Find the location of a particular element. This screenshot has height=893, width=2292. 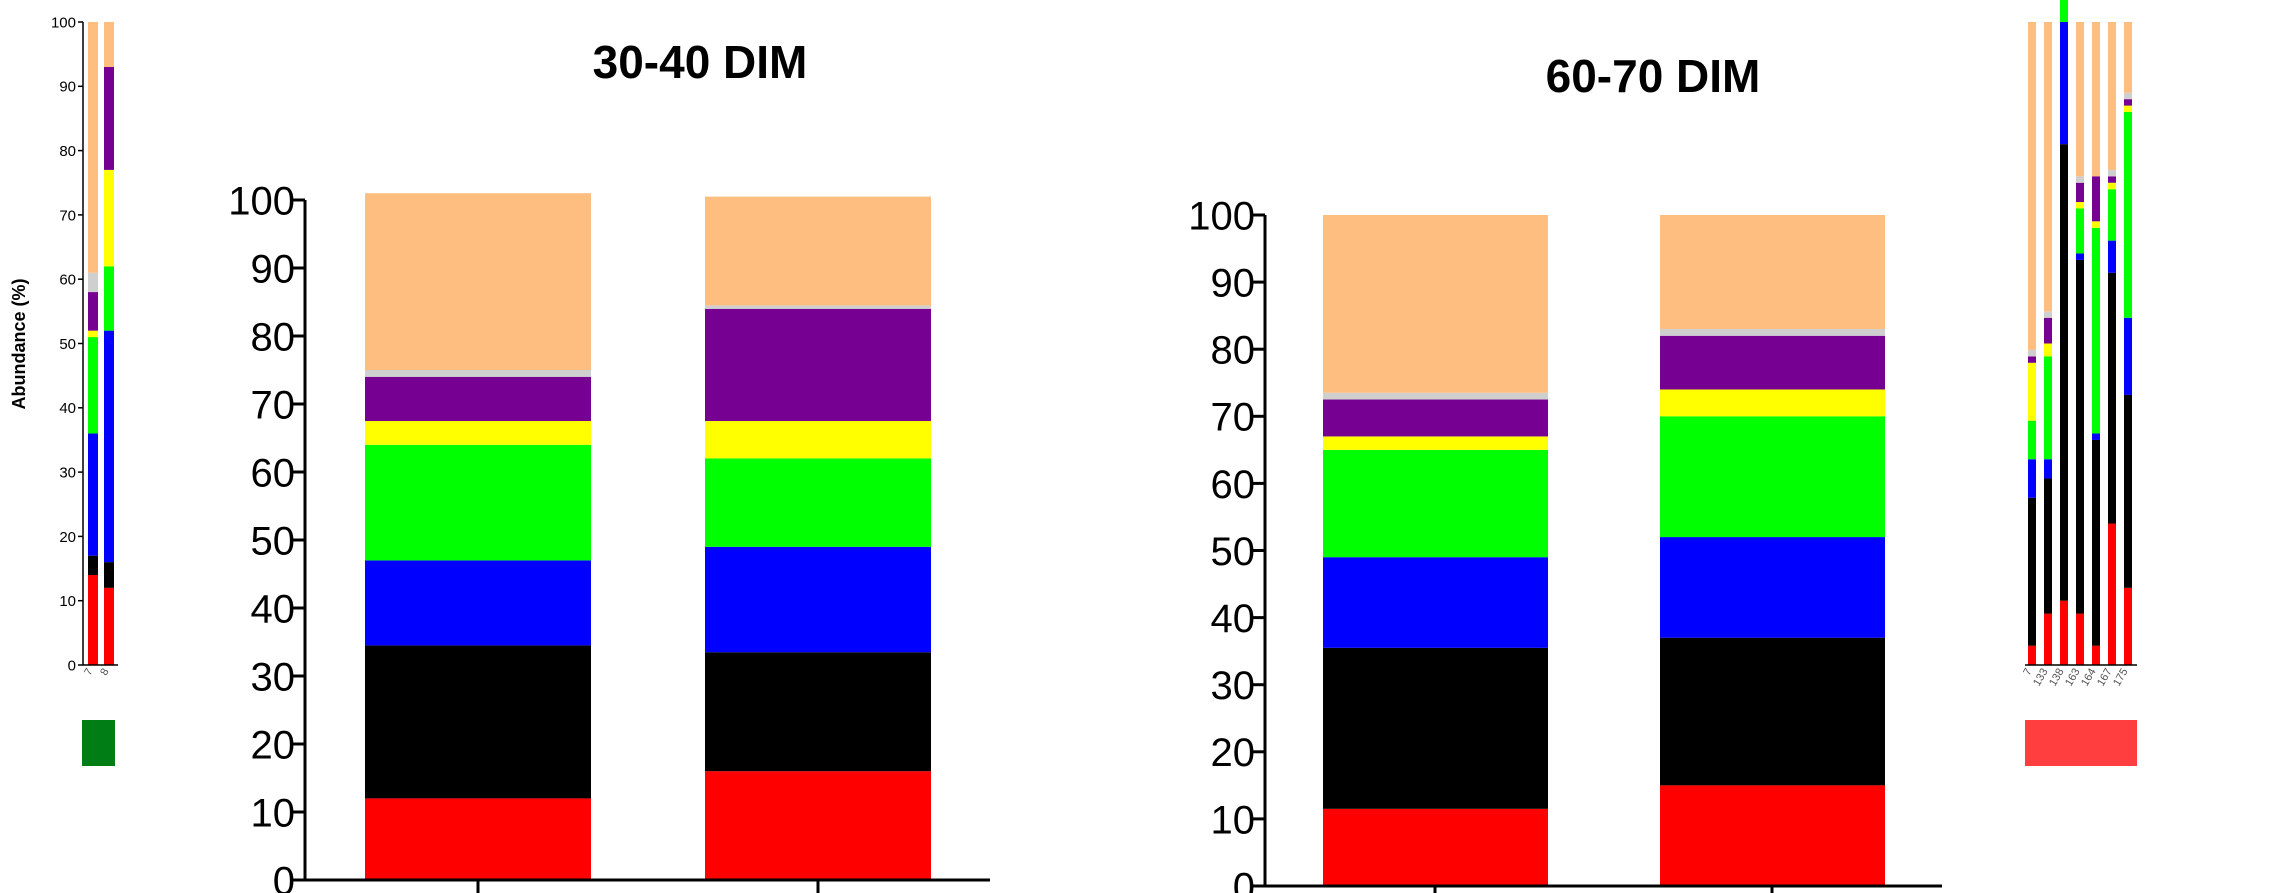

right-group-swatch is located at coordinates (2081, 743).